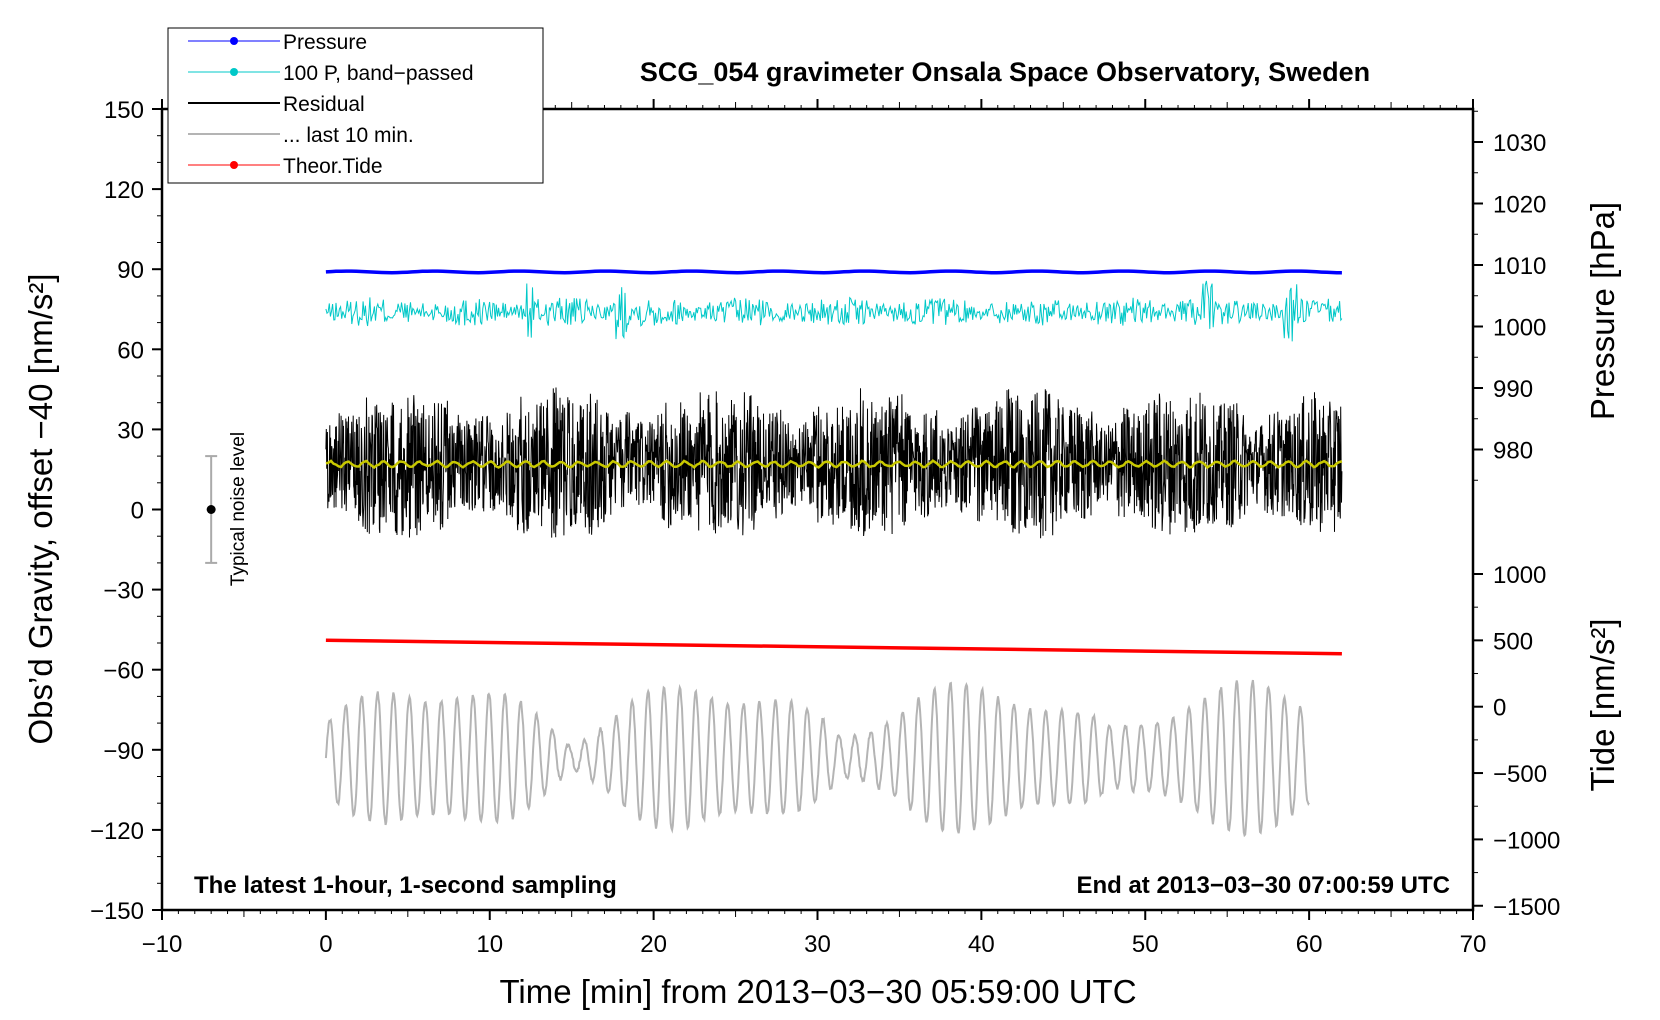 The width and height of the screenshot is (1660, 1020). What do you see at coordinates (1309, 944) in the screenshot?
I see `x-tick-label: 60` at bounding box center [1309, 944].